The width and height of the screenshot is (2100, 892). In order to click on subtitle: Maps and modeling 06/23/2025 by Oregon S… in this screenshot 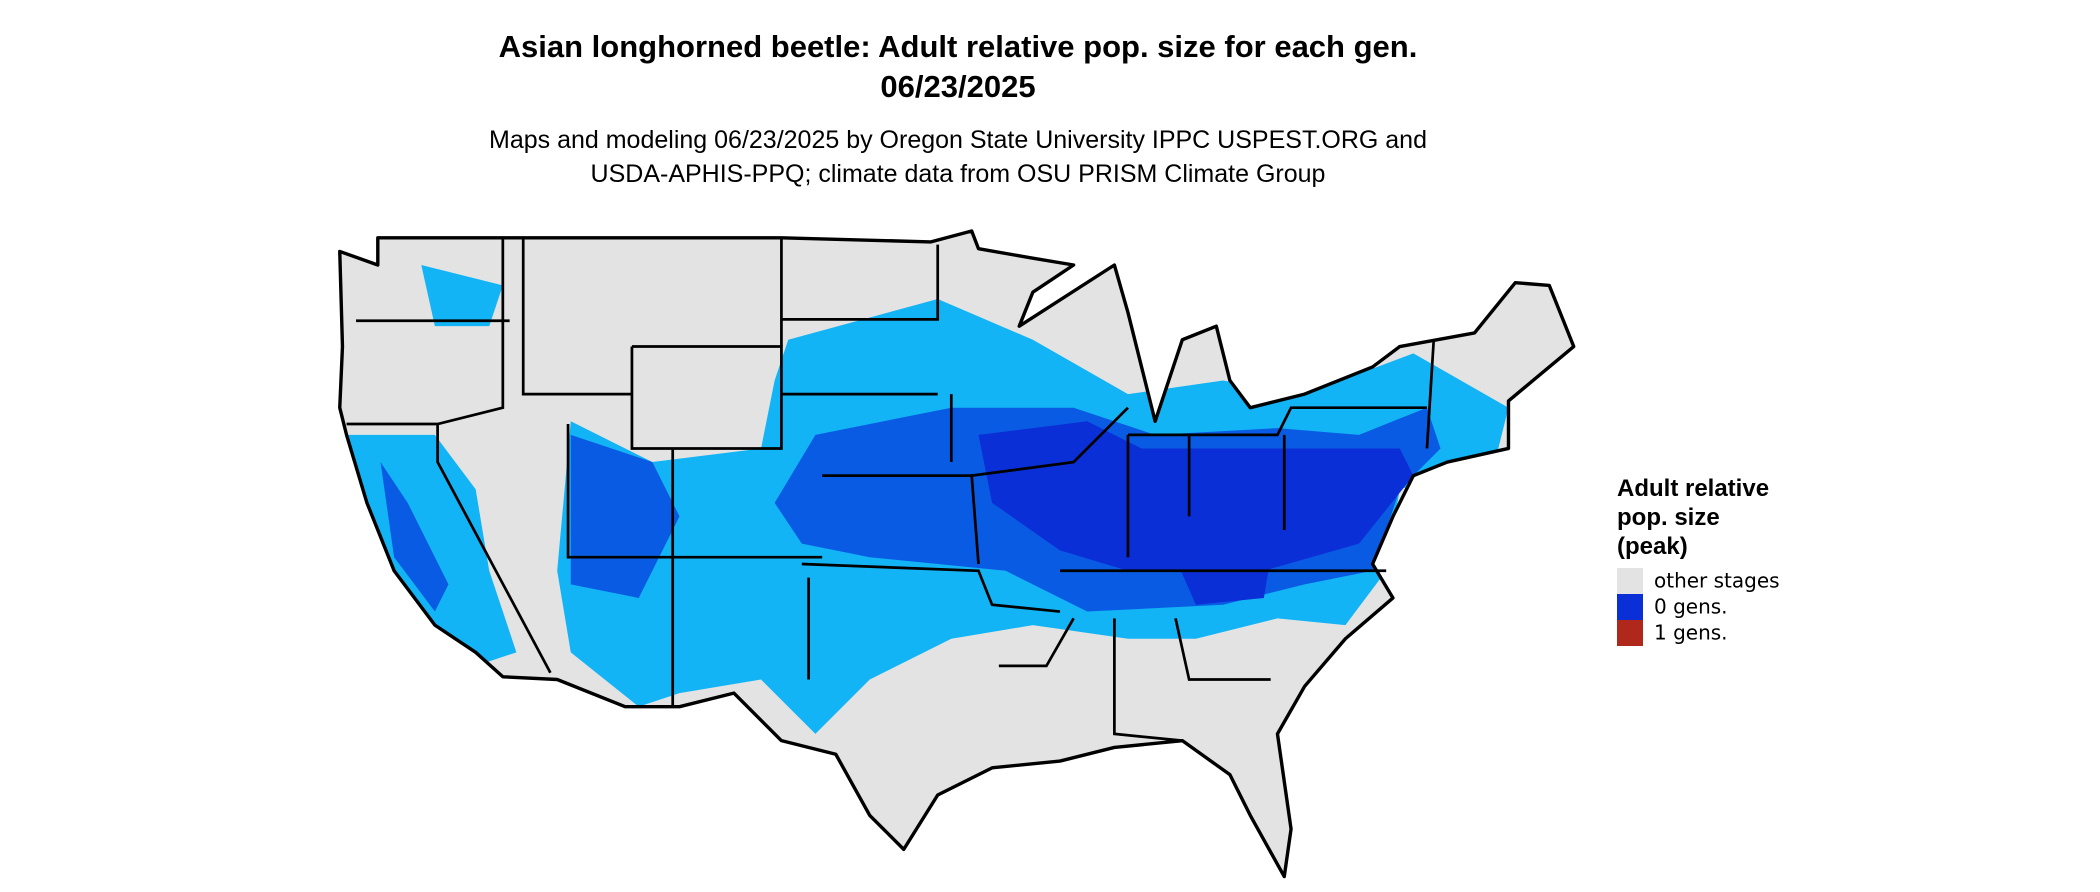, I will do `click(958, 140)`.